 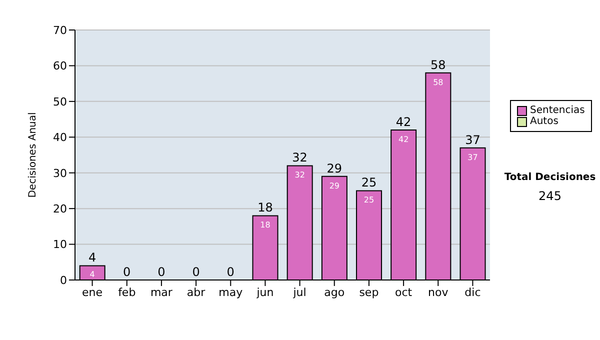 What do you see at coordinates (60, 30) in the screenshot?
I see `y-tick-label: 70` at bounding box center [60, 30].